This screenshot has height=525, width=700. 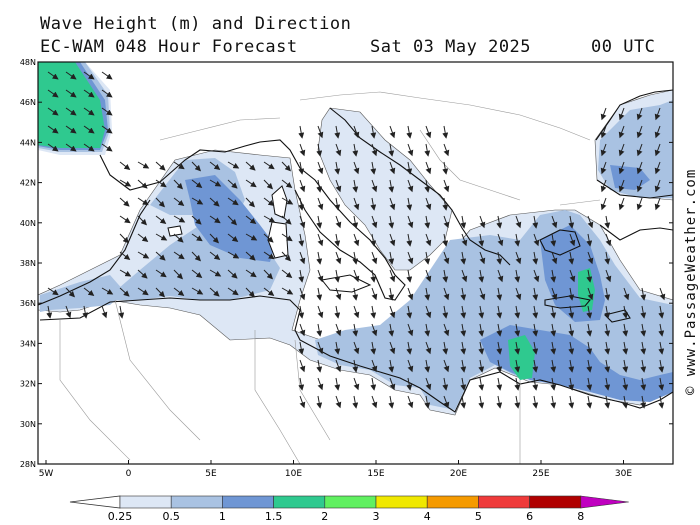 What do you see at coordinates (95, 502) in the screenshot?
I see `colorbar-left-arrow` at bounding box center [95, 502].